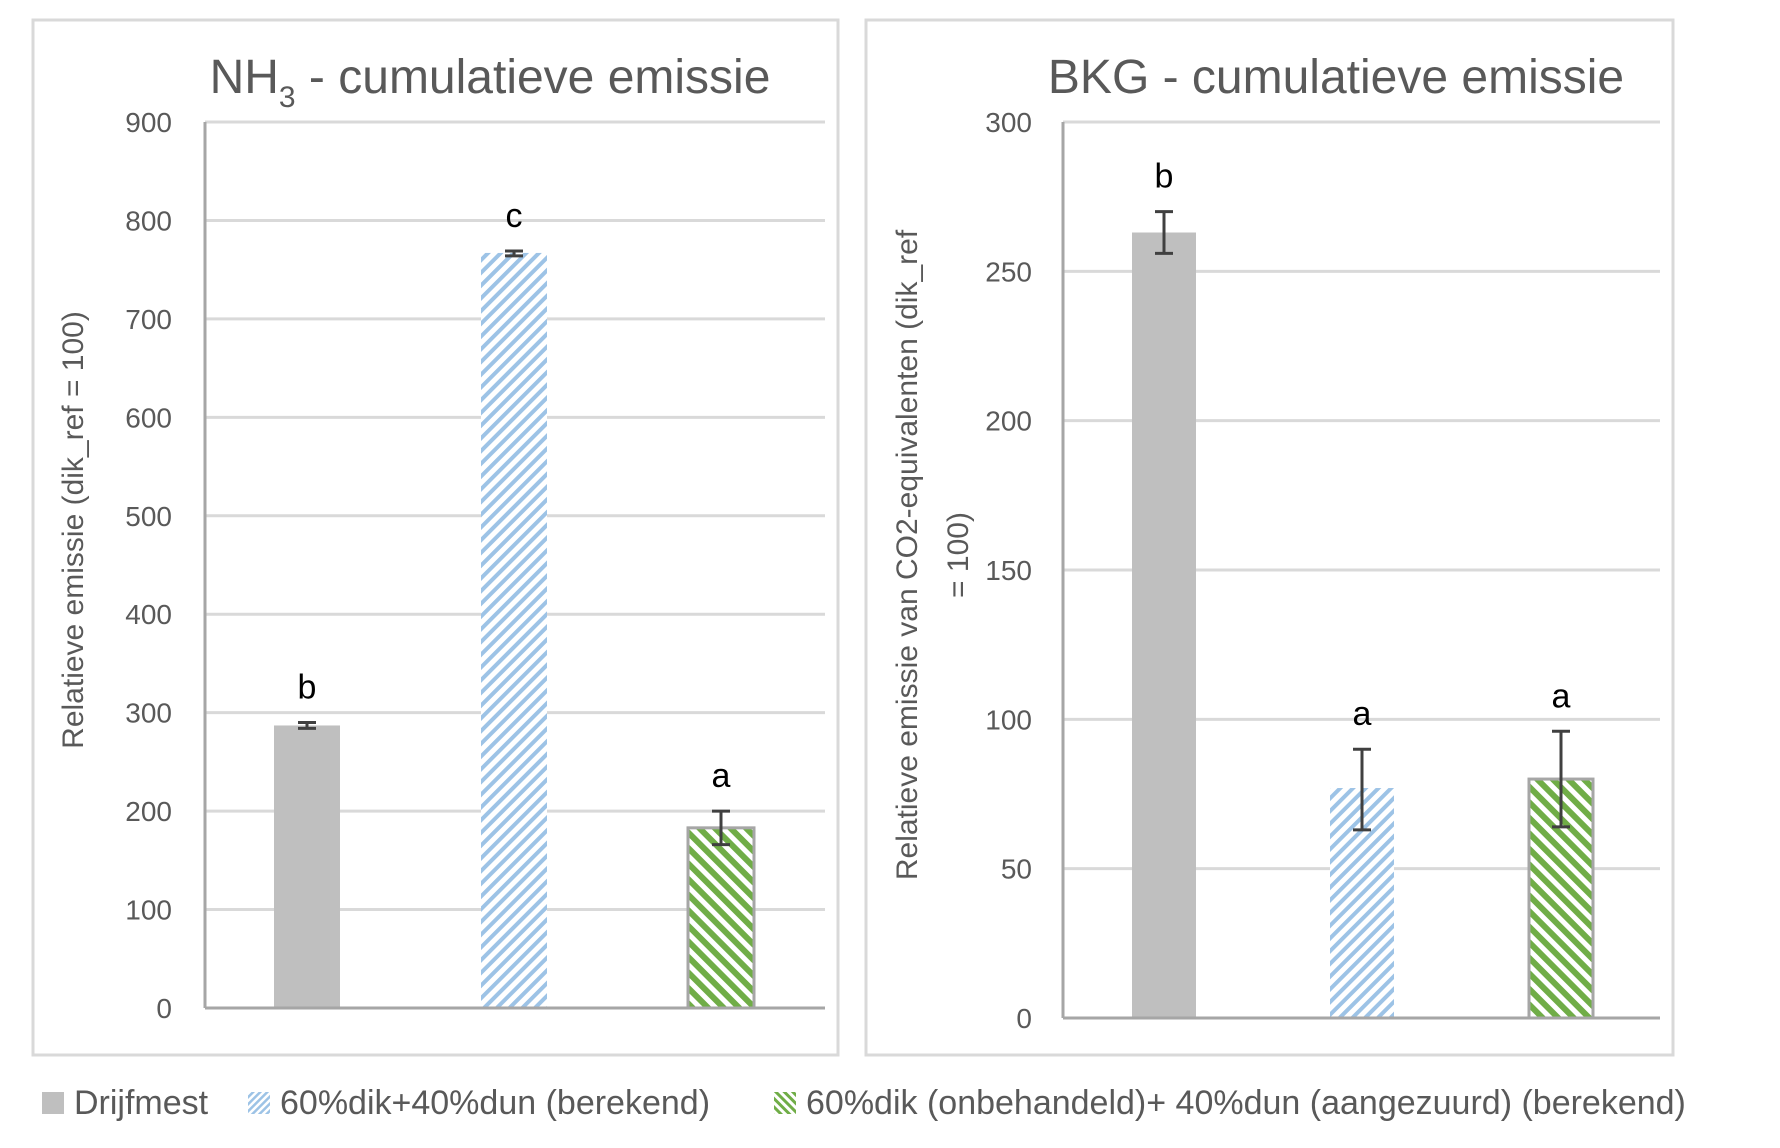 The width and height of the screenshot is (1780, 1148). I want to click on title-rest: - cumulatieve emissie, so click(533, 77).